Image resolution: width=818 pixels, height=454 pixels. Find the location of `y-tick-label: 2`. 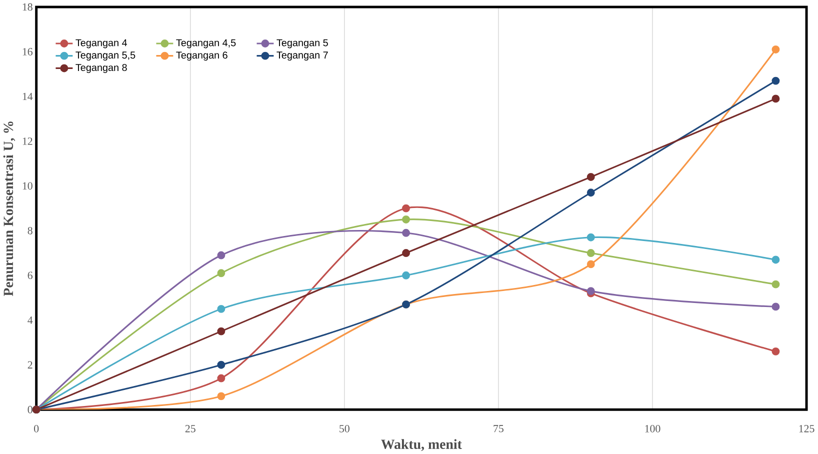

y-tick-label: 2 is located at coordinates (30, 364).